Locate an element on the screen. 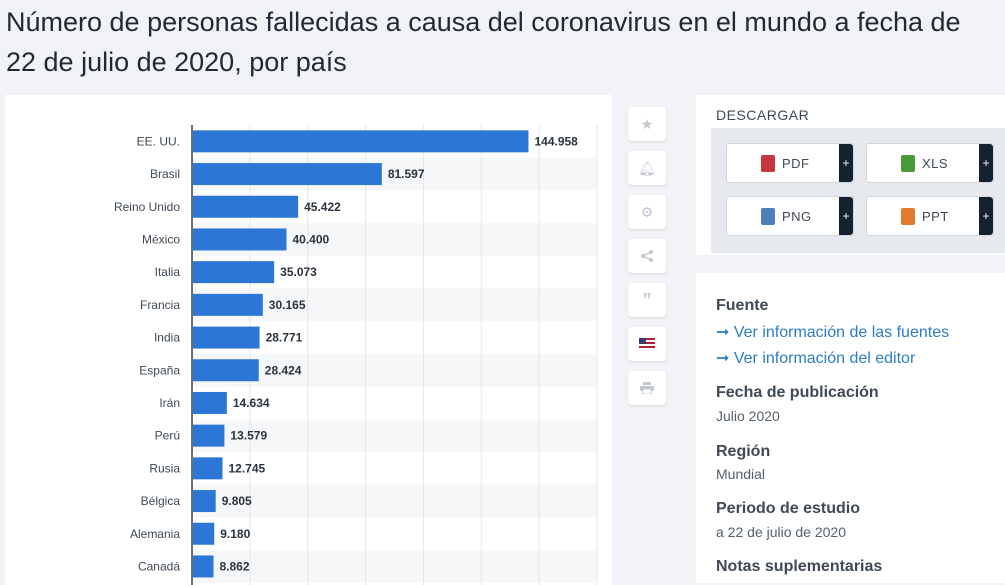 The image size is (1005, 585). png-plus-icon: + is located at coordinates (846, 216).